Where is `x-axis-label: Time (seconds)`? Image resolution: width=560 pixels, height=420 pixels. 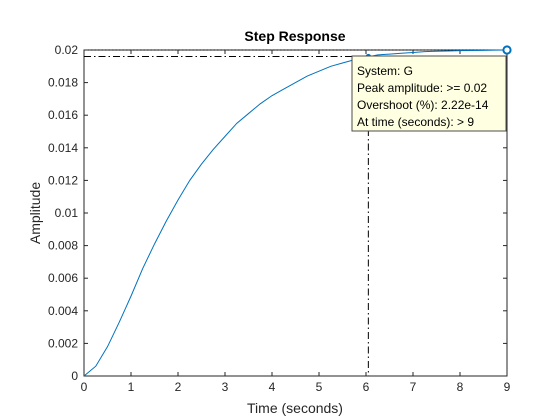
x-axis-label: Time (seconds) is located at coordinates (295, 408).